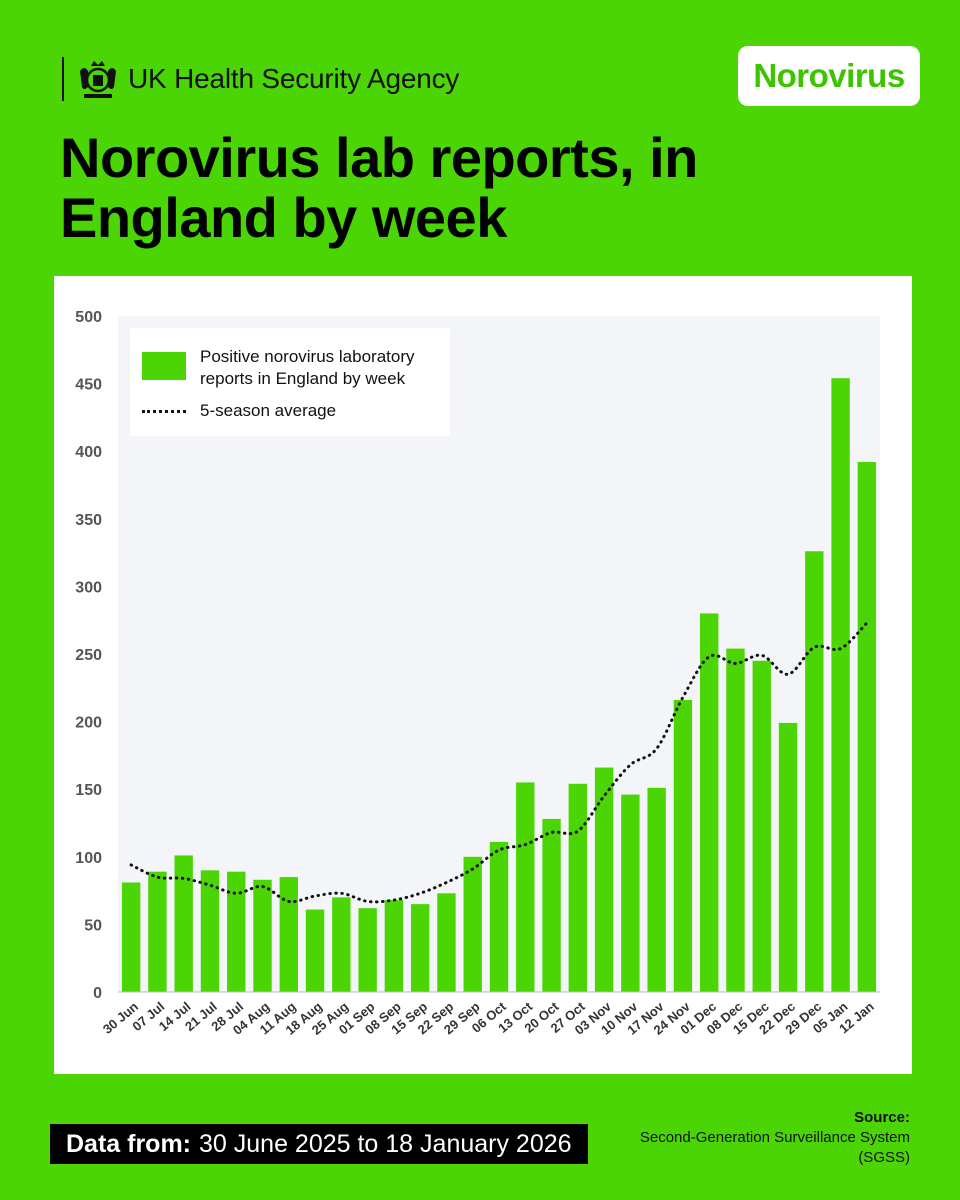 The image size is (960, 1200). What do you see at coordinates (88, 317) in the screenshot?
I see `y-tick-label: 500` at bounding box center [88, 317].